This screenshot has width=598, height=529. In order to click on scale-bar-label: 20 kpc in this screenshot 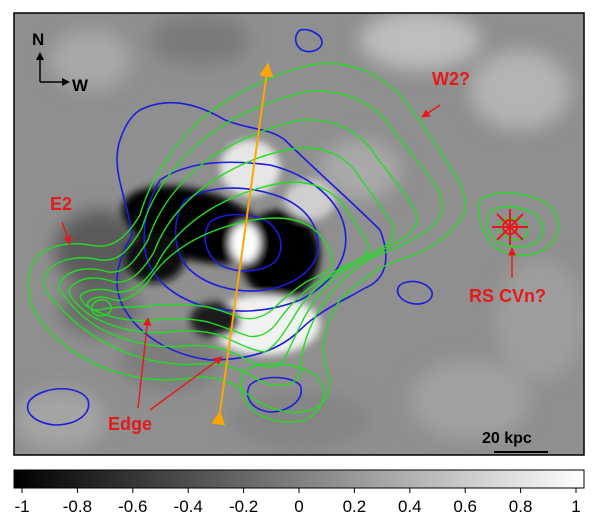, I will do `click(507, 438)`.